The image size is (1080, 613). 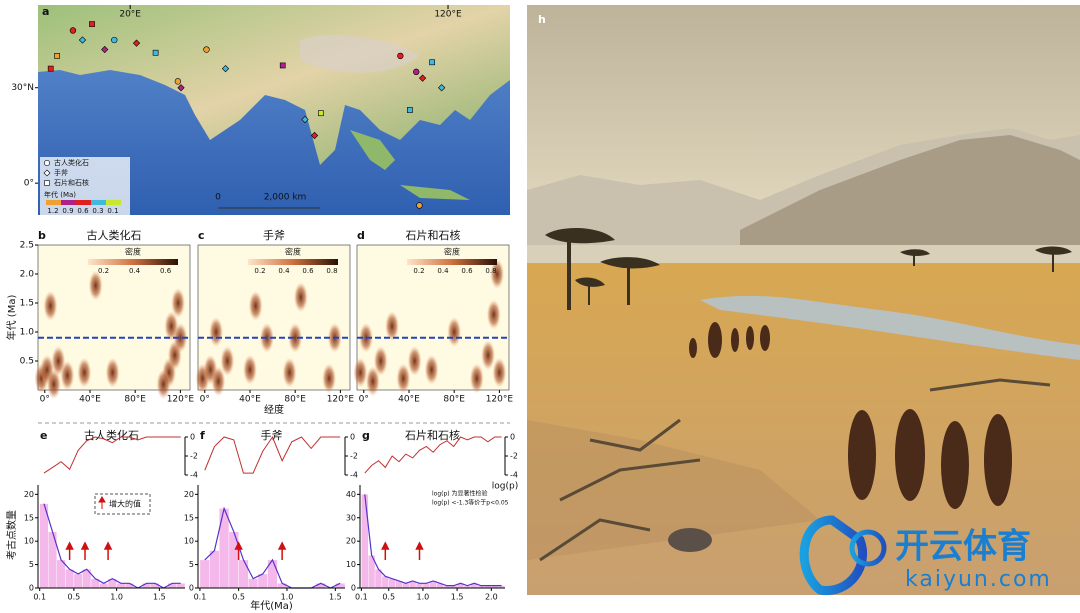 I want to click on legend-label: 增大的值, so click(x=125, y=504).